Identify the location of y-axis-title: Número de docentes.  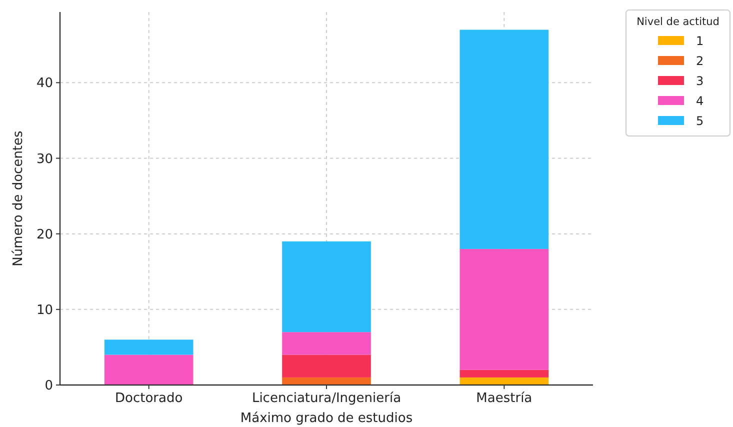
(18, 198).